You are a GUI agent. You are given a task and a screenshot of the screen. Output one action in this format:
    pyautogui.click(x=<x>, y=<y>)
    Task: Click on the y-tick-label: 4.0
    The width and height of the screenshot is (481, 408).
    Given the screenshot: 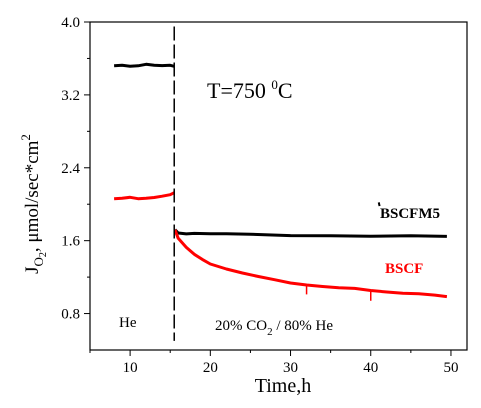 What is the action you would take?
    pyautogui.click(x=70, y=23)
    